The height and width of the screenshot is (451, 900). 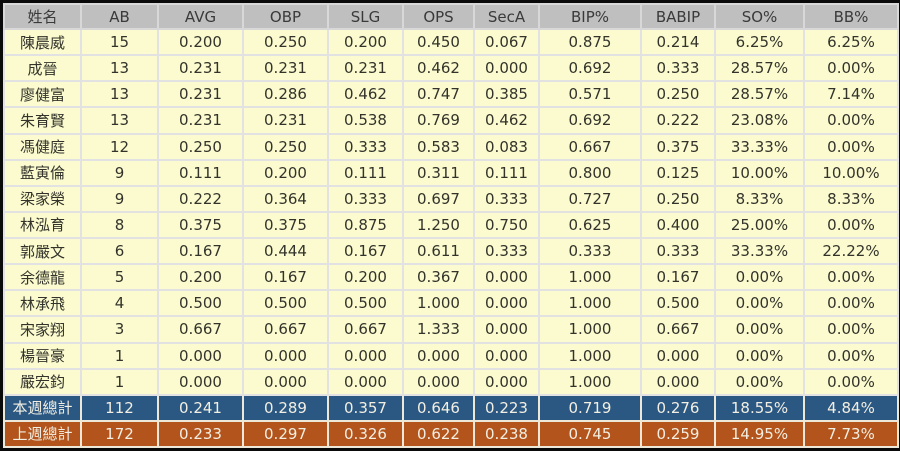 What do you see at coordinates (851, 42) in the screenshot?
I see `stat-cell-bb-pct: 6.25%` at bounding box center [851, 42].